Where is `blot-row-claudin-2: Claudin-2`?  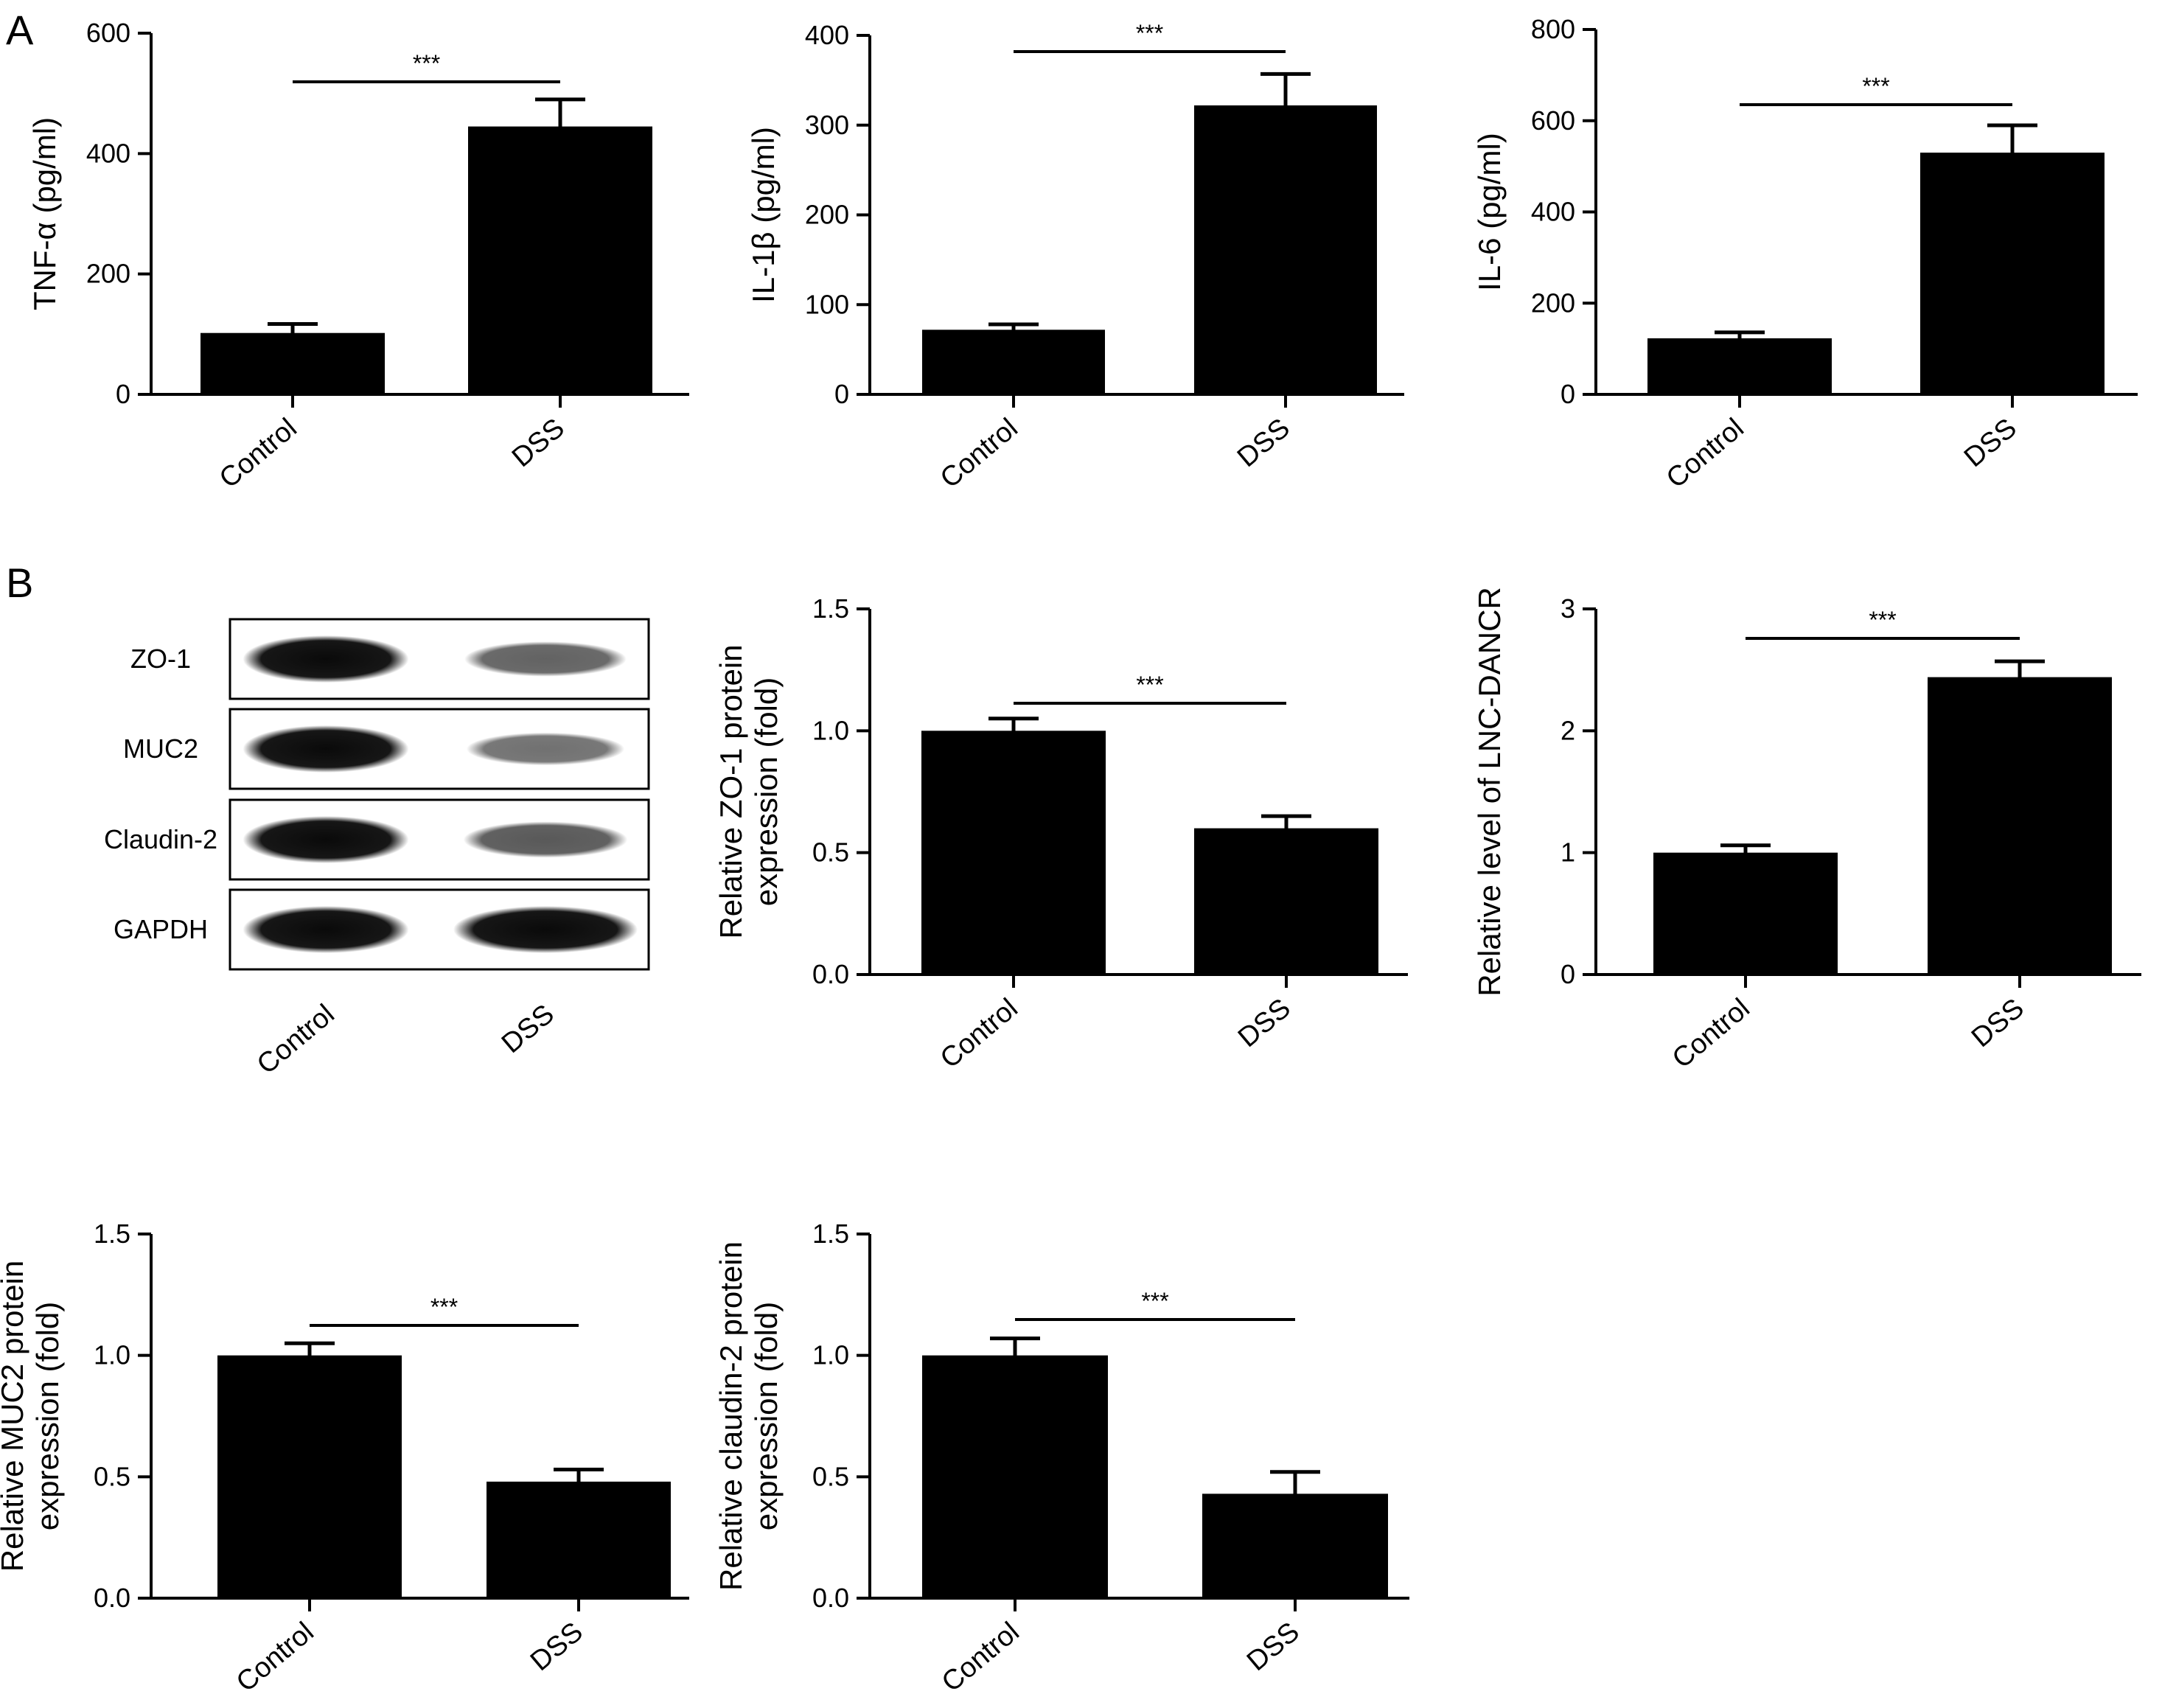
blot-row-claudin-2: Claudin-2 is located at coordinates (377, 839).